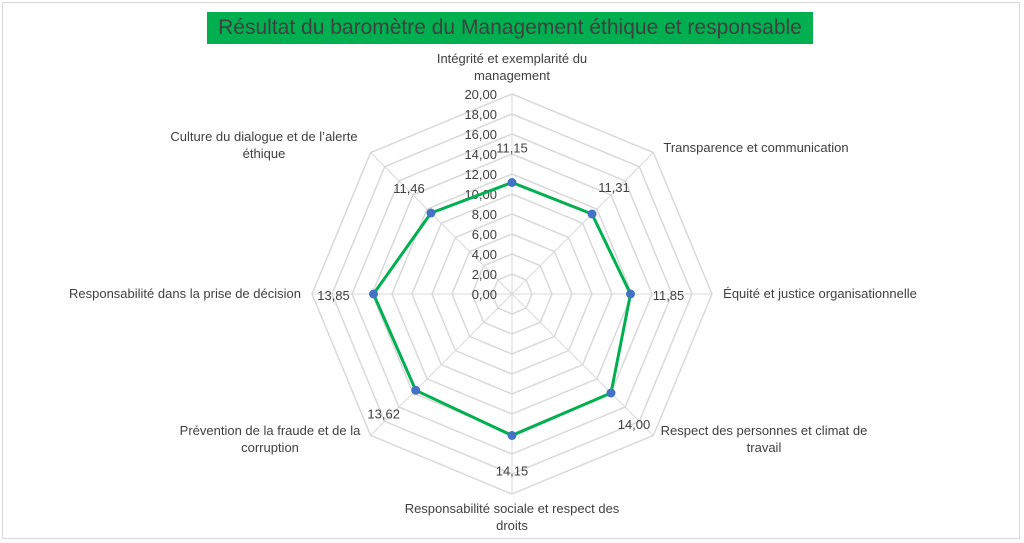 Image resolution: width=1024 pixels, height=543 pixels. What do you see at coordinates (263, 136) in the screenshot?
I see `category-label-line: Culture du dialogue et de l’alerte` at bounding box center [263, 136].